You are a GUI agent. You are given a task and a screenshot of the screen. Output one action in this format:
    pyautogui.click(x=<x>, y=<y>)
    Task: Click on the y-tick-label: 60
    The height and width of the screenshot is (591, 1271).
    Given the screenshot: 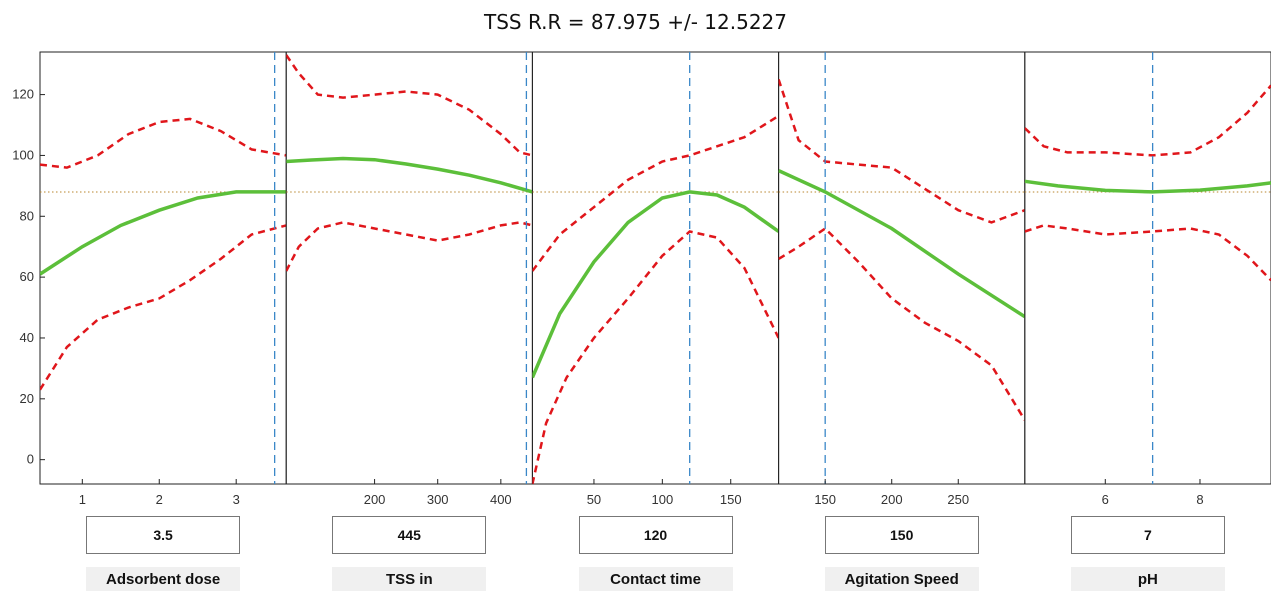 What is the action you would take?
    pyautogui.click(x=27, y=276)
    